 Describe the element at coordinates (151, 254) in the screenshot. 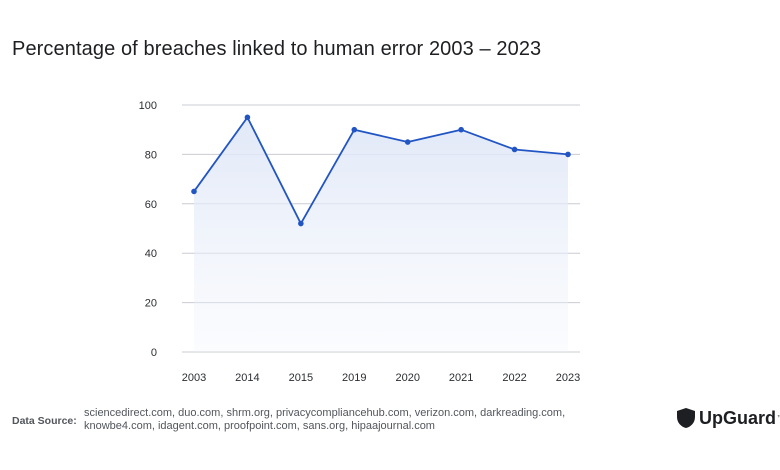

I see `y-tick-label: 40` at that location.